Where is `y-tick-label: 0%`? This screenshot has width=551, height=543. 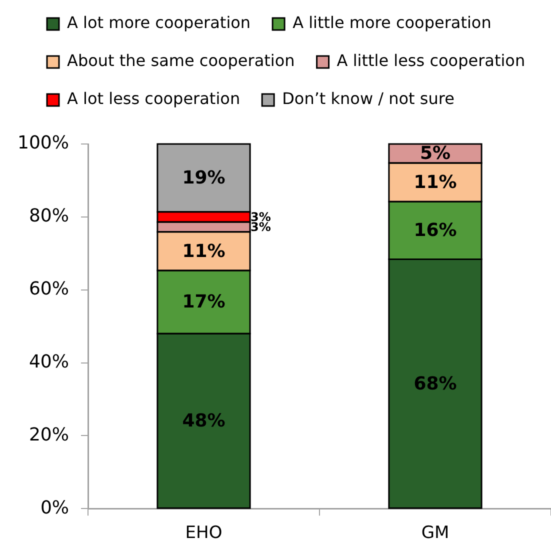
y-tick-label: 0% is located at coordinates (54, 507).